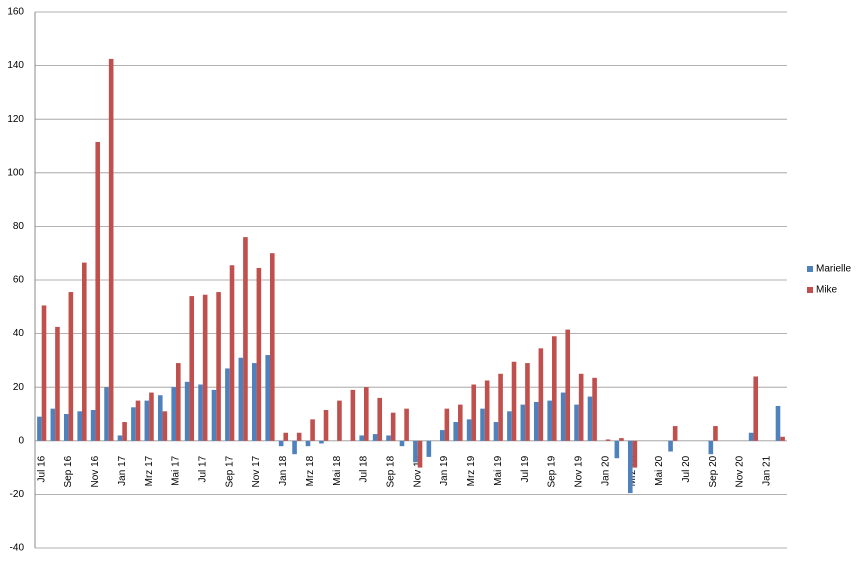 This screenshot has width=867, height=564. Describe the element at coordinates (176, 470) in the screenshot. I see `x-tick-label: Mai 17` at that location.